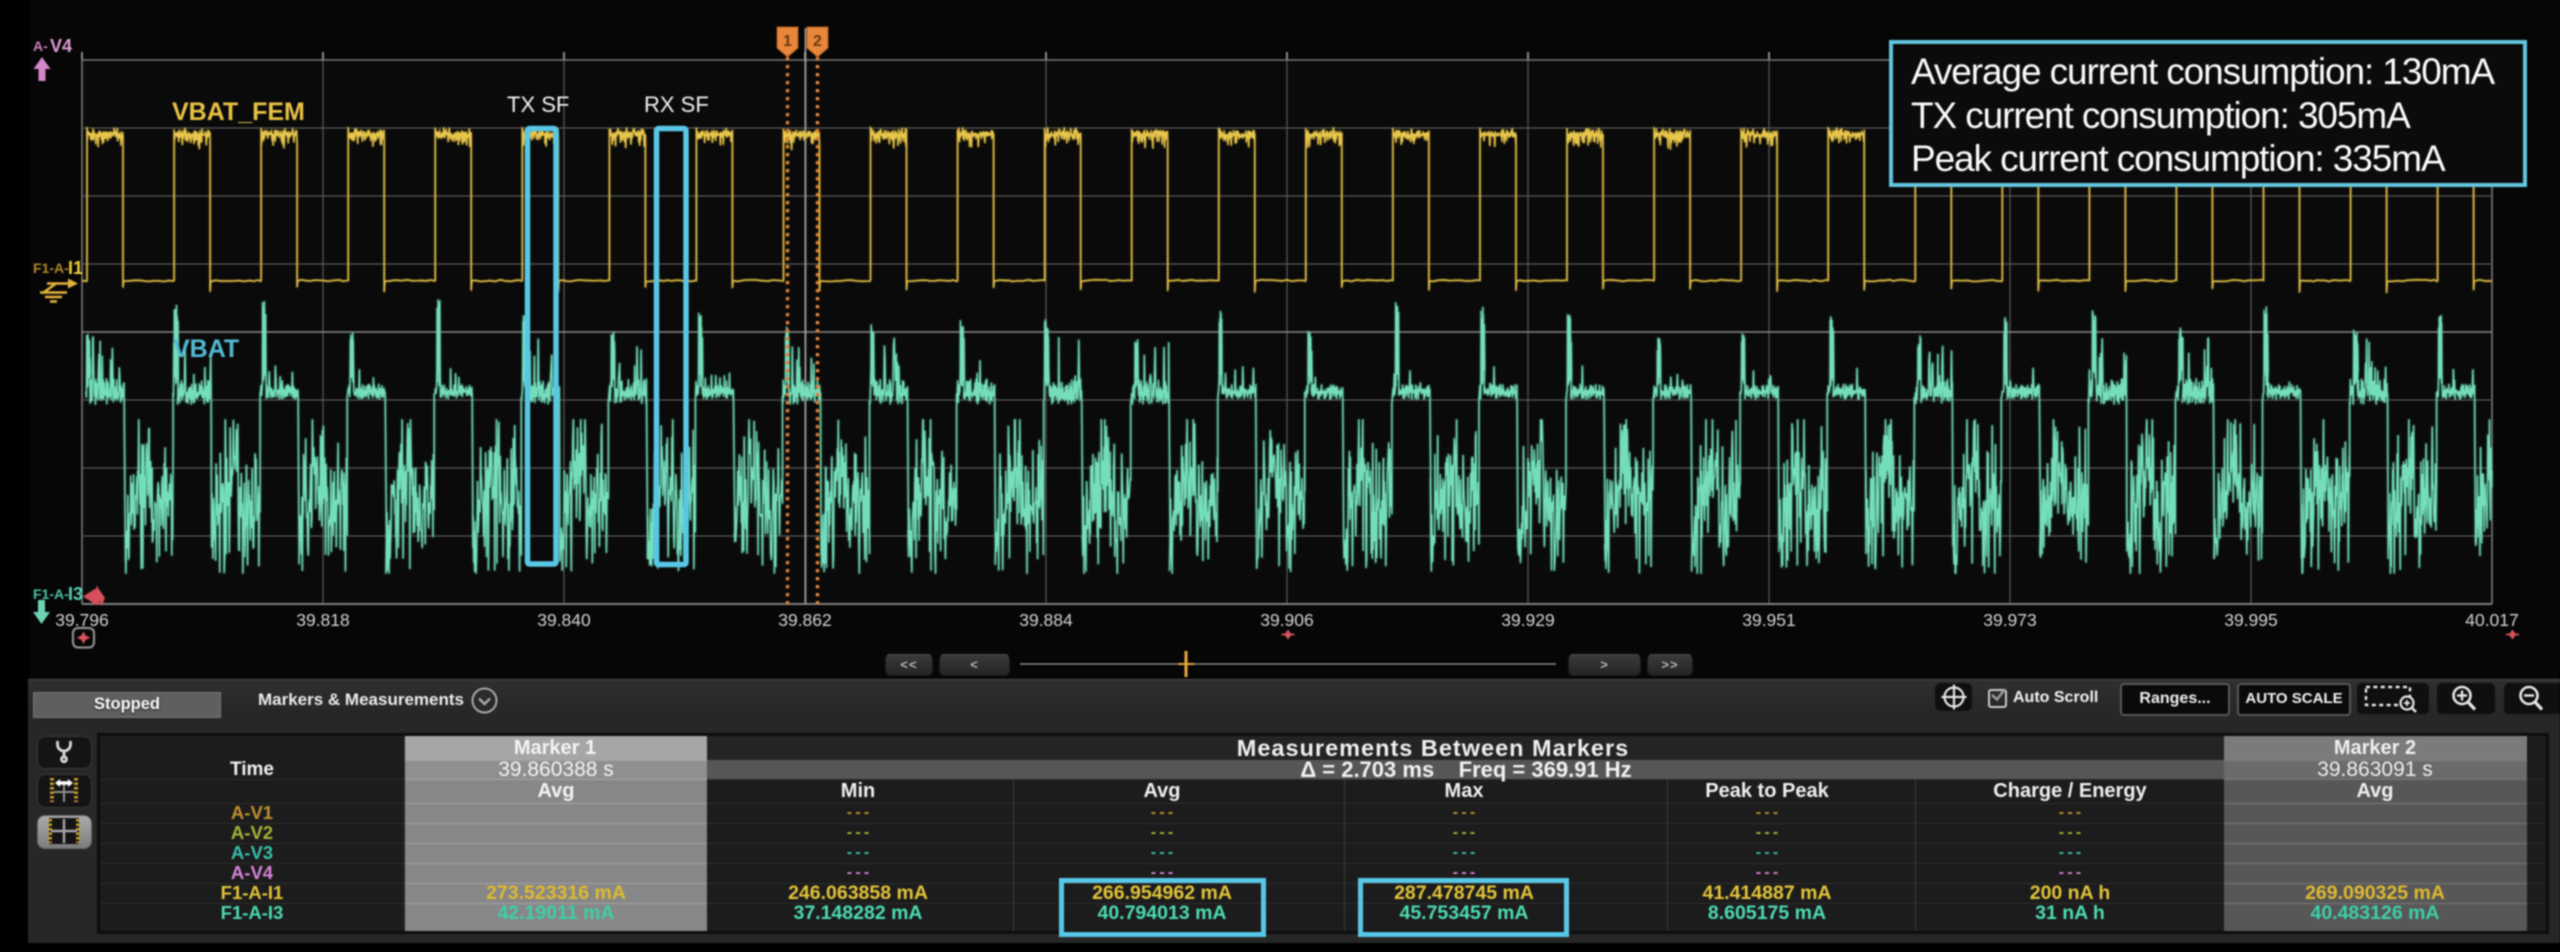 The width and height of the screenshot is (2560, 952). Describe the element at coordinates (676, 104) in the screenshot. I see `svg-text: RX SF` at that location.